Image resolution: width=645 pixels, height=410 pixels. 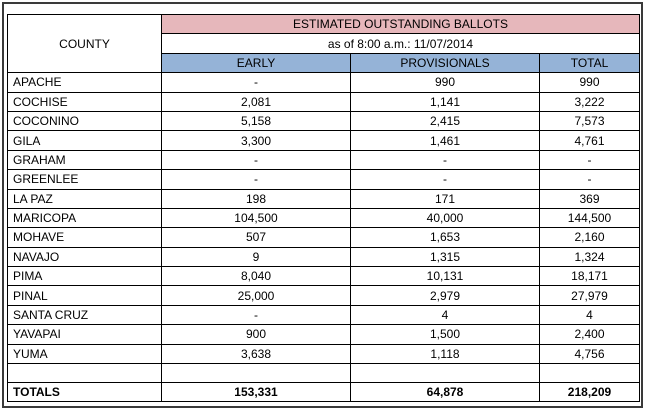 What do you see at coordinates (445, 392) in the screenshot?
I see `totals-provisionals: 64,878` at bounding box center [445, 392].